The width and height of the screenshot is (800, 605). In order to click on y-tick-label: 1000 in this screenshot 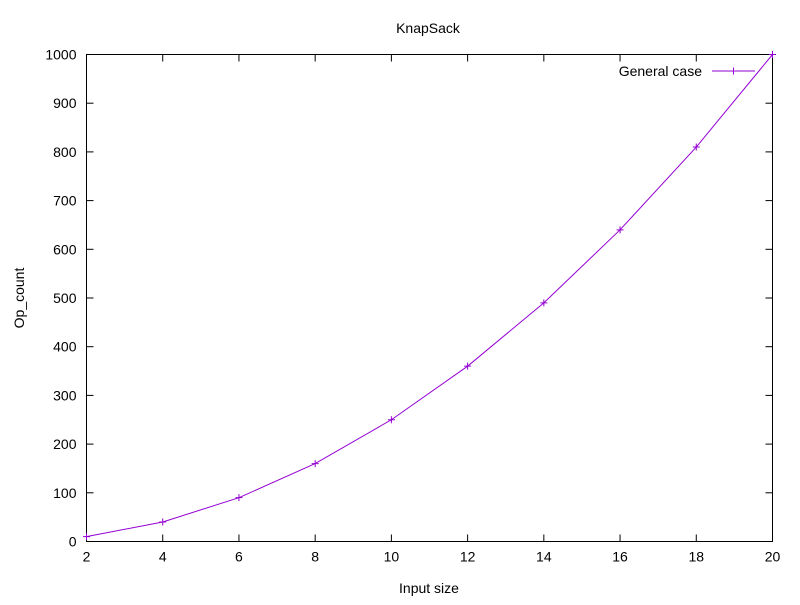, I will do `click(60, 55)`.